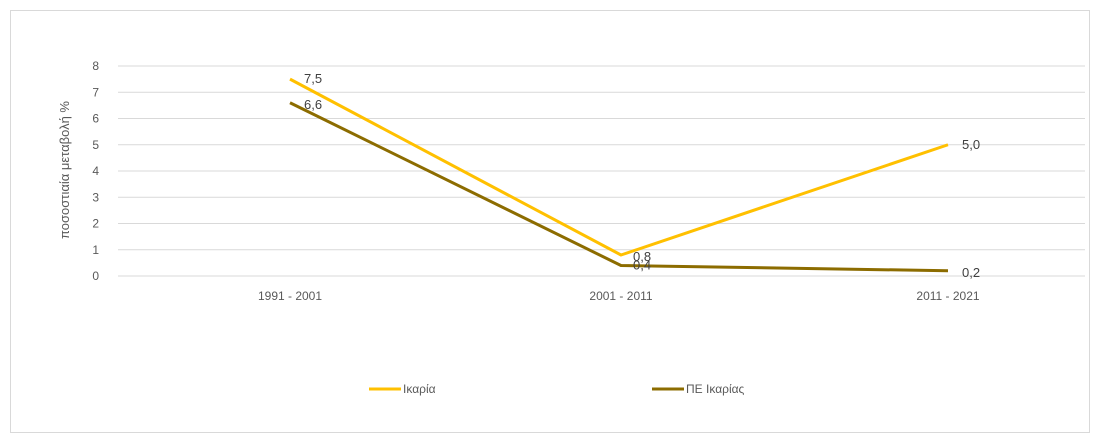 The height and width of the screenshot is (443, 1102). I want to click on y-tick-label: 0, so click(95, 276).